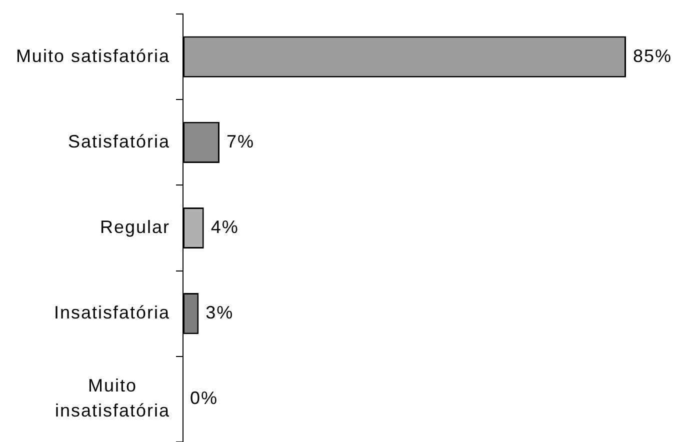 The width and height of the screenshot is (673, 442). I want to click on y-tick-label: Regular, so click(135, 226).